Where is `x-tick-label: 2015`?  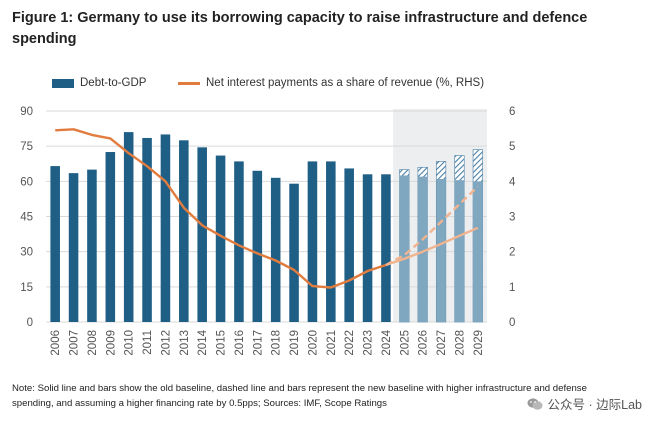
x-tick-label: 2015 is located at coordinates (222, 343).